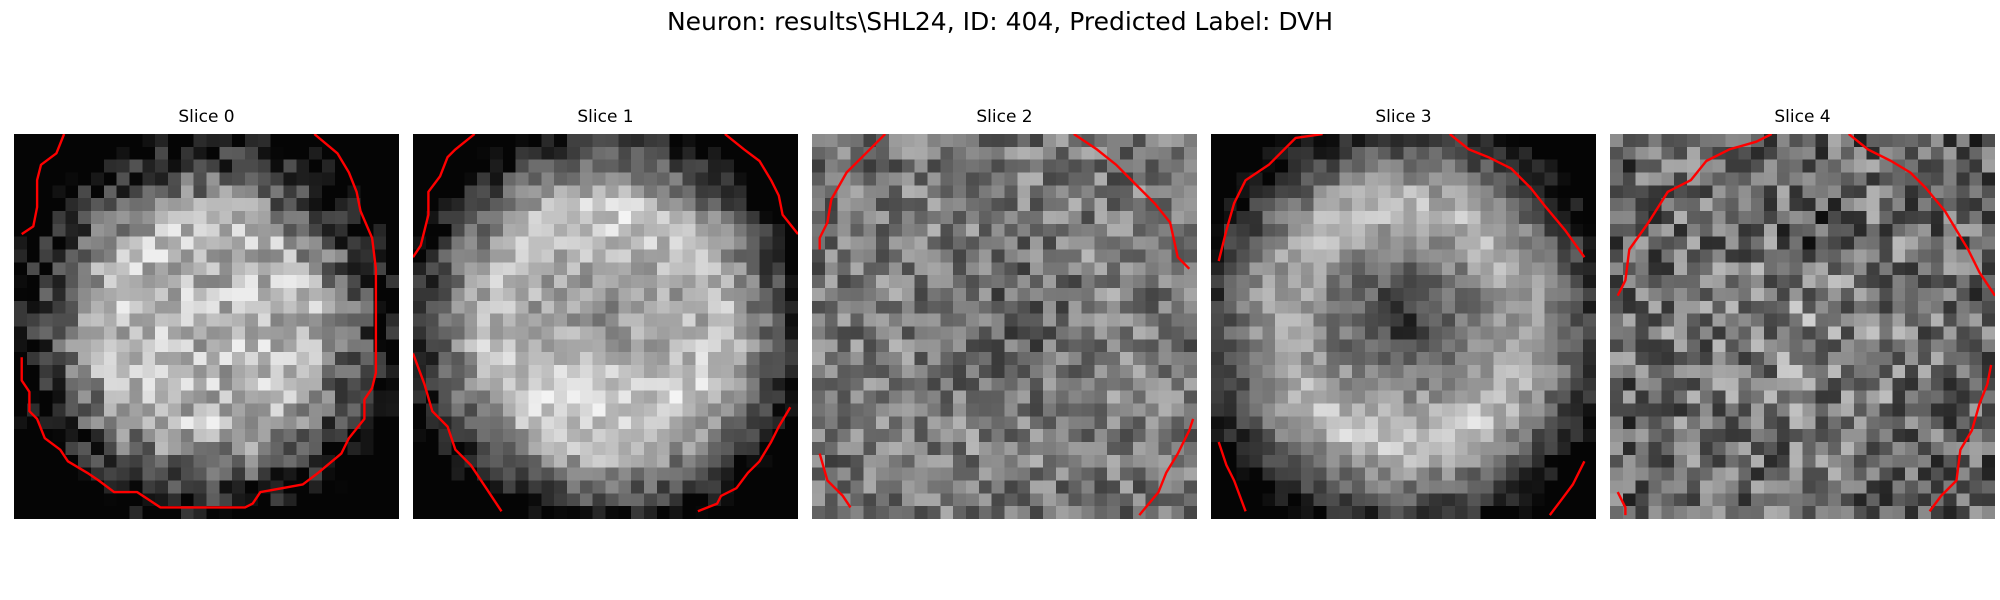 This screenshot has height=600, width=2000. What do you see at coordinates (1403, 117) in the screenshot?
I see `slice-title: Slice 3` at bounding box center [1403, 117].